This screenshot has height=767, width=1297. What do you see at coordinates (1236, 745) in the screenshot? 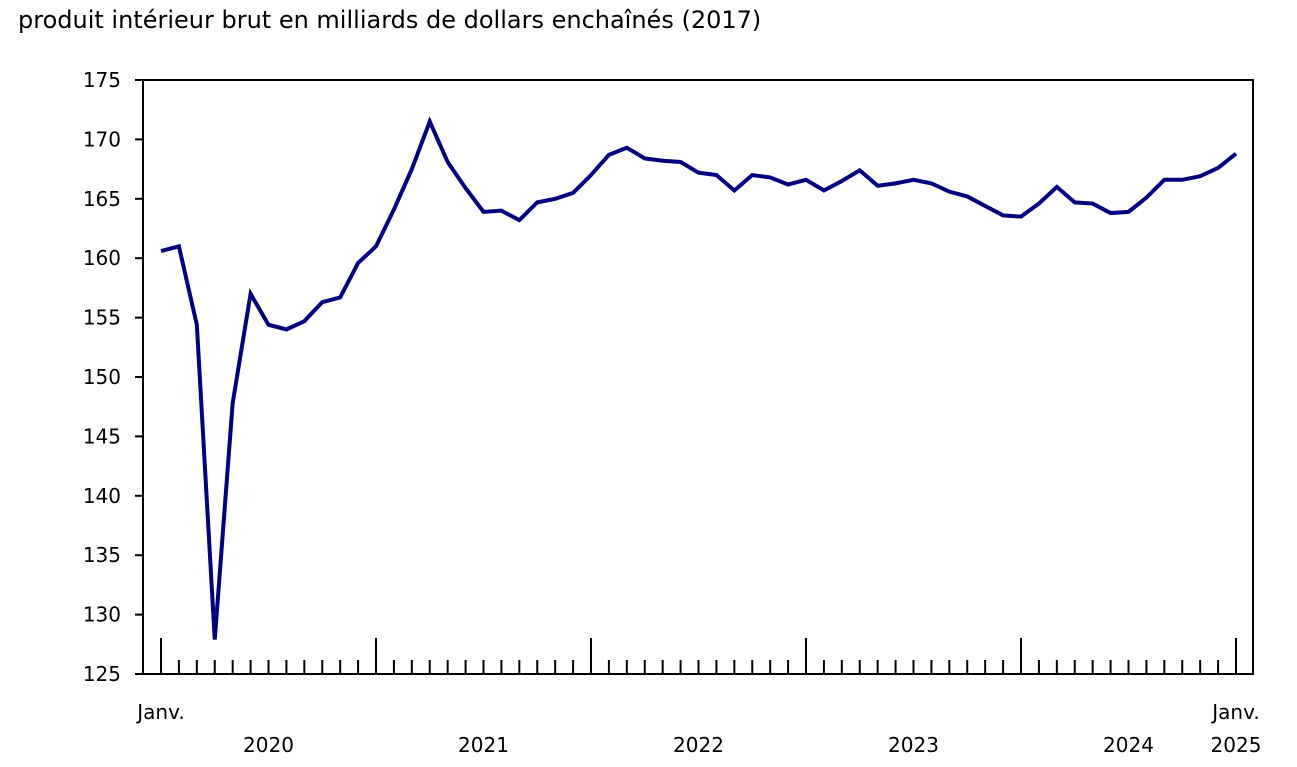
I see `year-label: 2025` at bounding box center [1236, 745].